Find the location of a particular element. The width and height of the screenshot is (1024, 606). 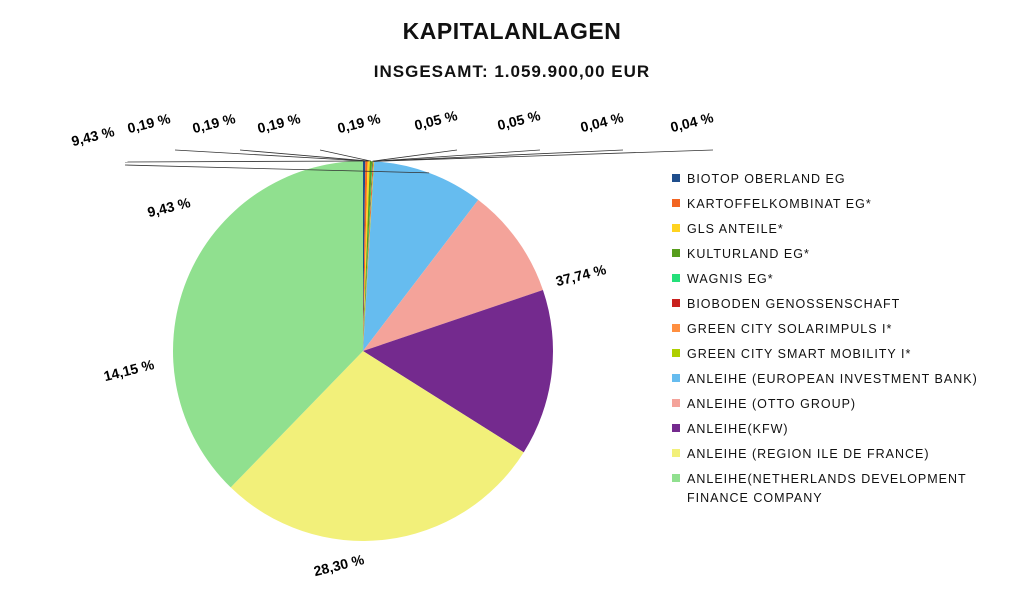

leader-lines is located at coordinates (419, 161).